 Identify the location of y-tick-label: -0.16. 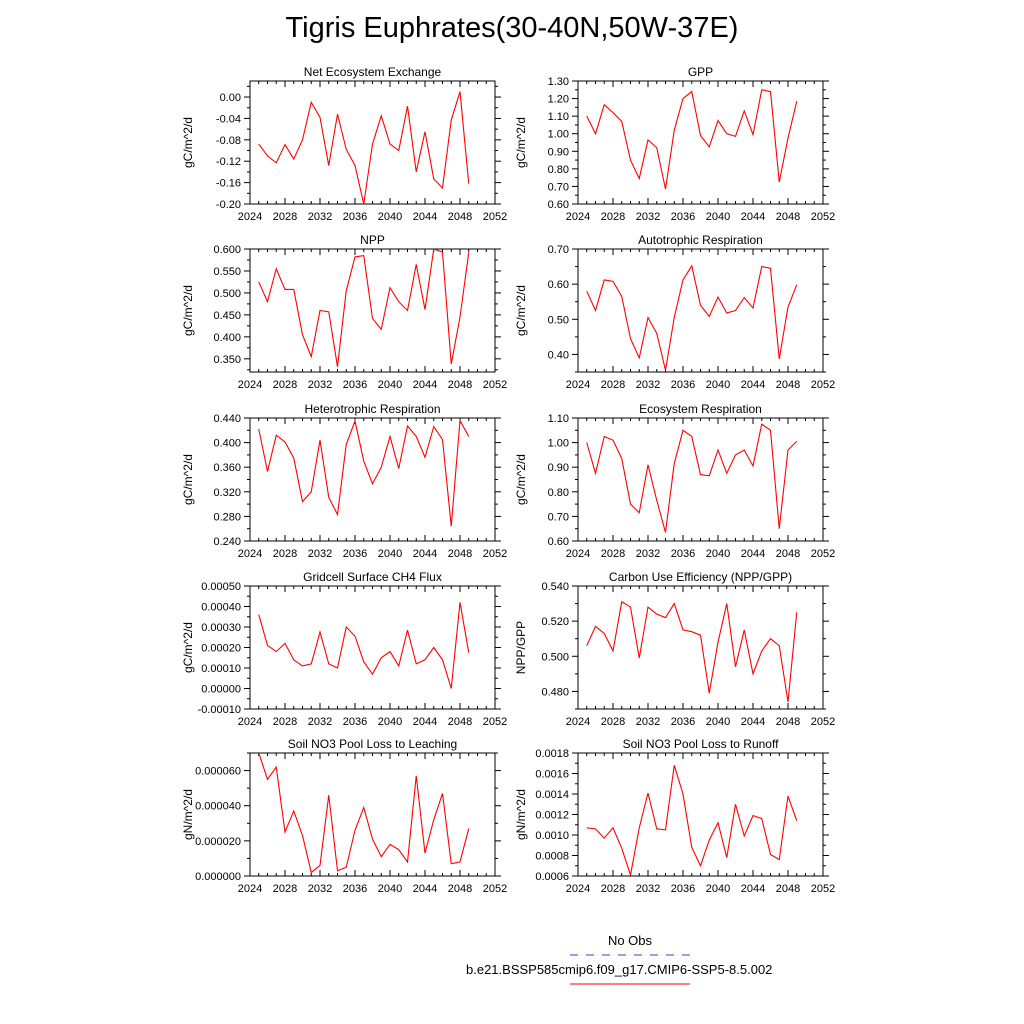
(228, 184).